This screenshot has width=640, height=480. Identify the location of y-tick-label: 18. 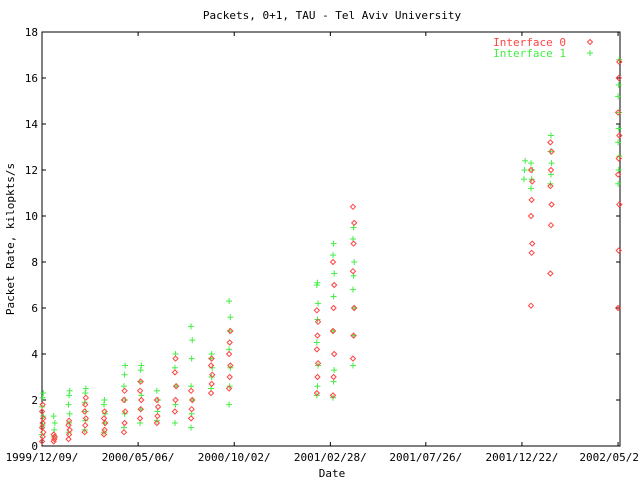
(31, 32).